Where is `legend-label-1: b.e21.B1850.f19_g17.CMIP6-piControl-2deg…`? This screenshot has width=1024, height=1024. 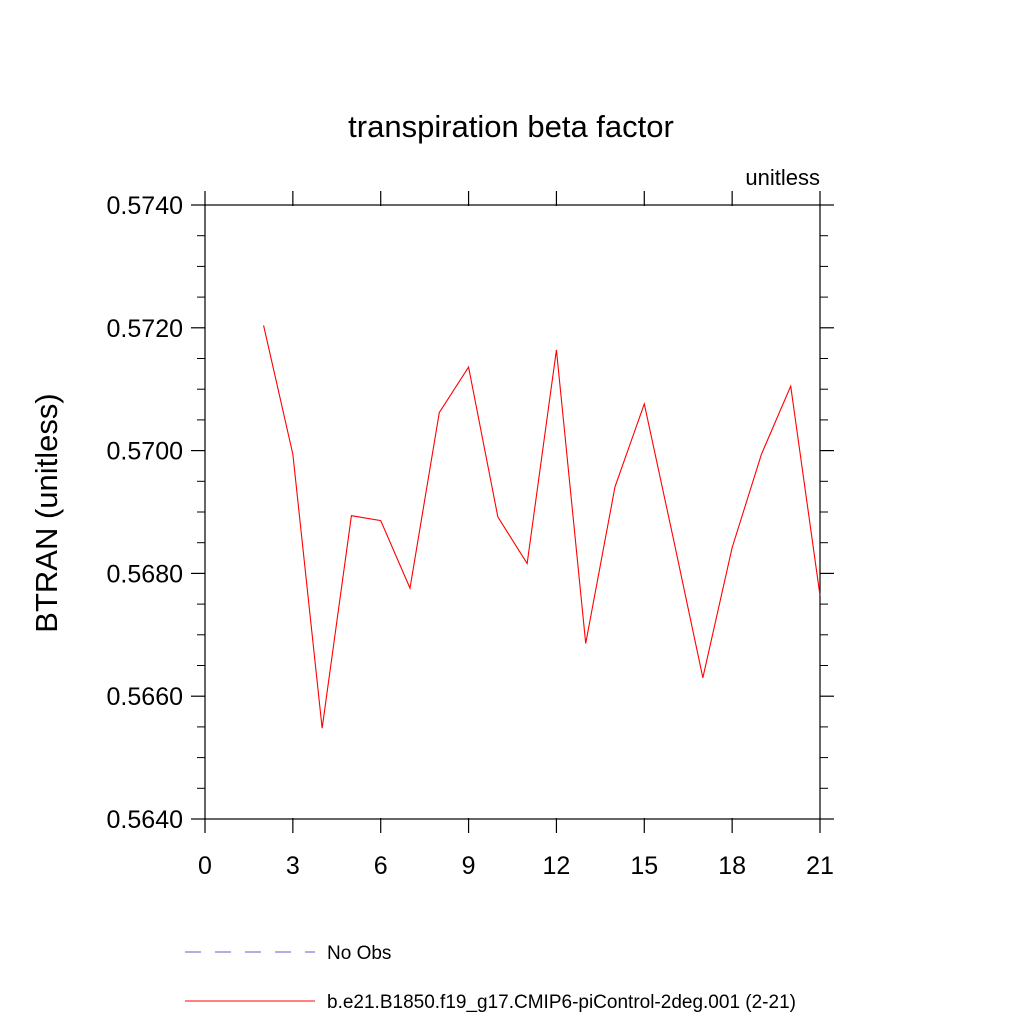 legend-label-1: b.e21.B1850.f19_g17.CMIP6-piControl-2deg… is located at coordinates (561, 1002).